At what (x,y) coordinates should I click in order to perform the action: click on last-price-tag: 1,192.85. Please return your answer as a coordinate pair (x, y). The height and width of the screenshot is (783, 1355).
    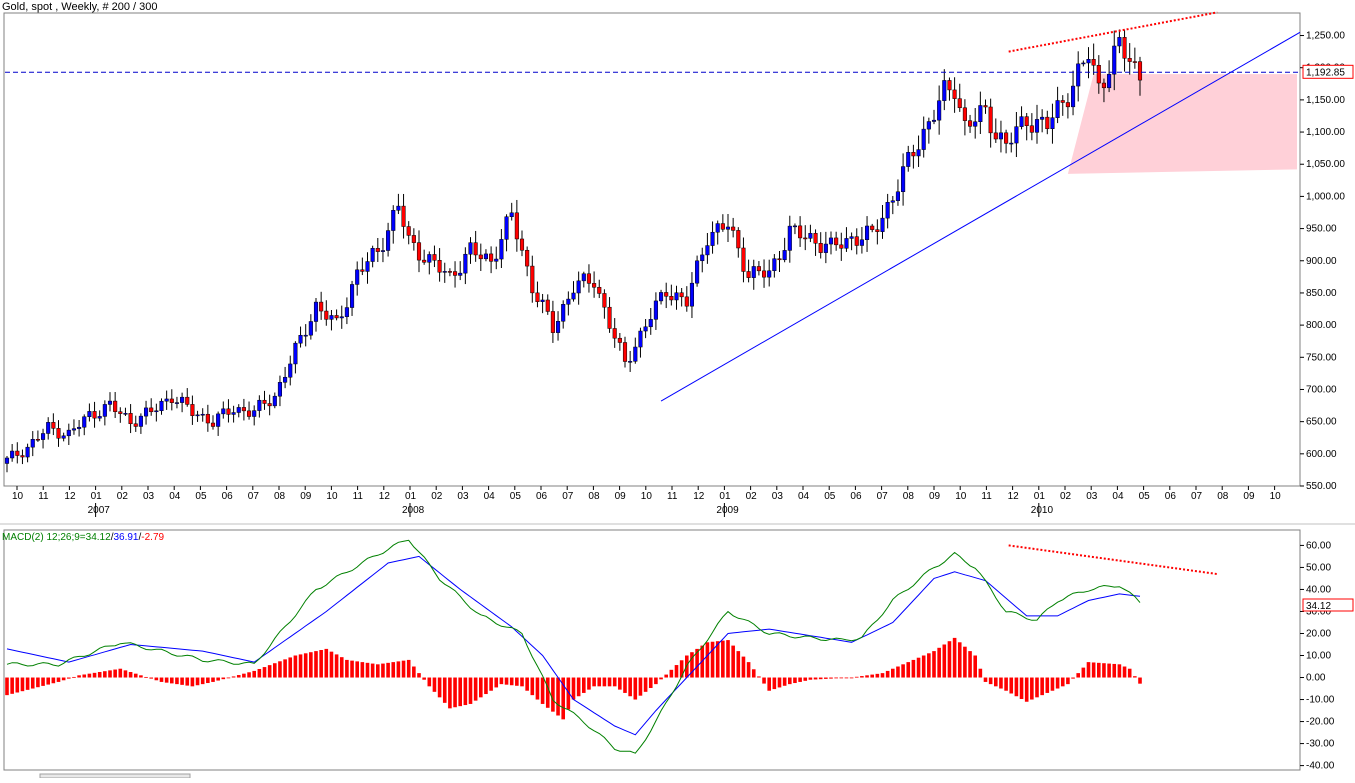
    Looking at the image, I should click on (1328, 71).